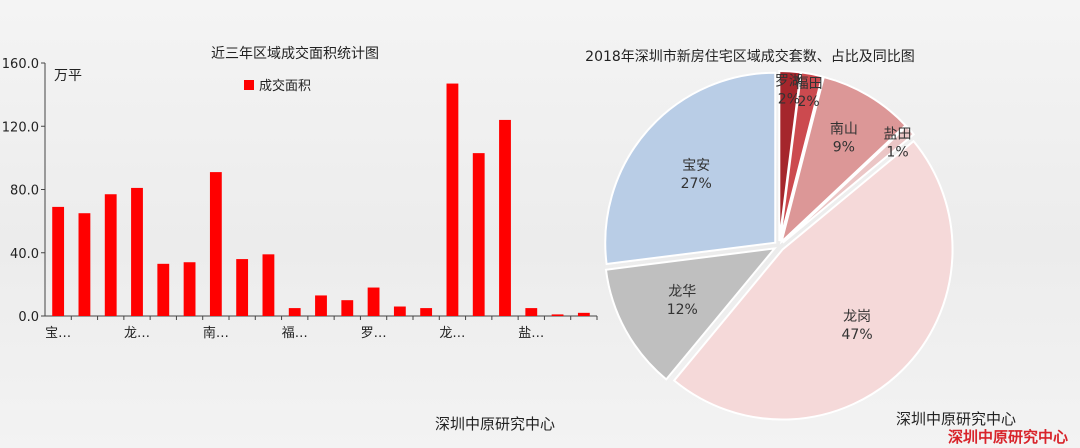 This screenshot has width=1080, height=448. I want to click on legend-label: 成交面积, so click(285, 86).